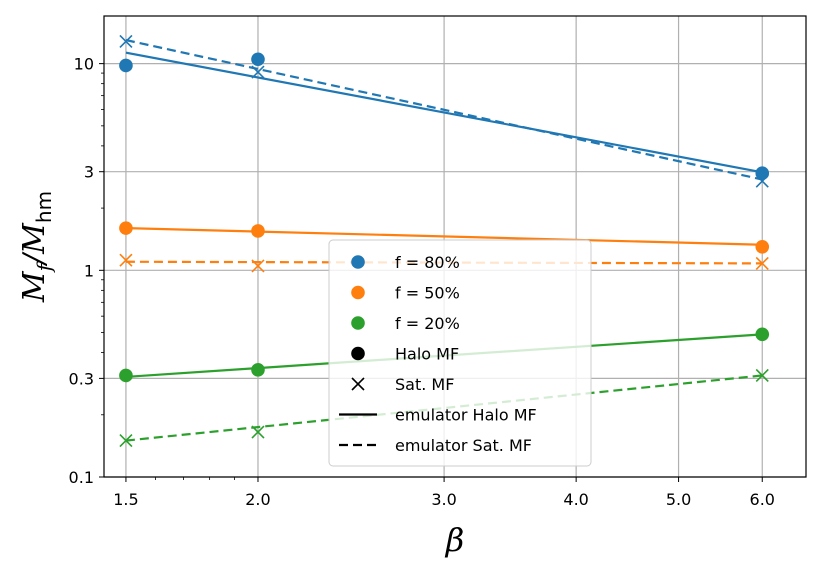  What do you see at coordinates (44, 207) in the screenshot?
I see `y-label-sub-hm: hm` at bounding box center [44, 207].